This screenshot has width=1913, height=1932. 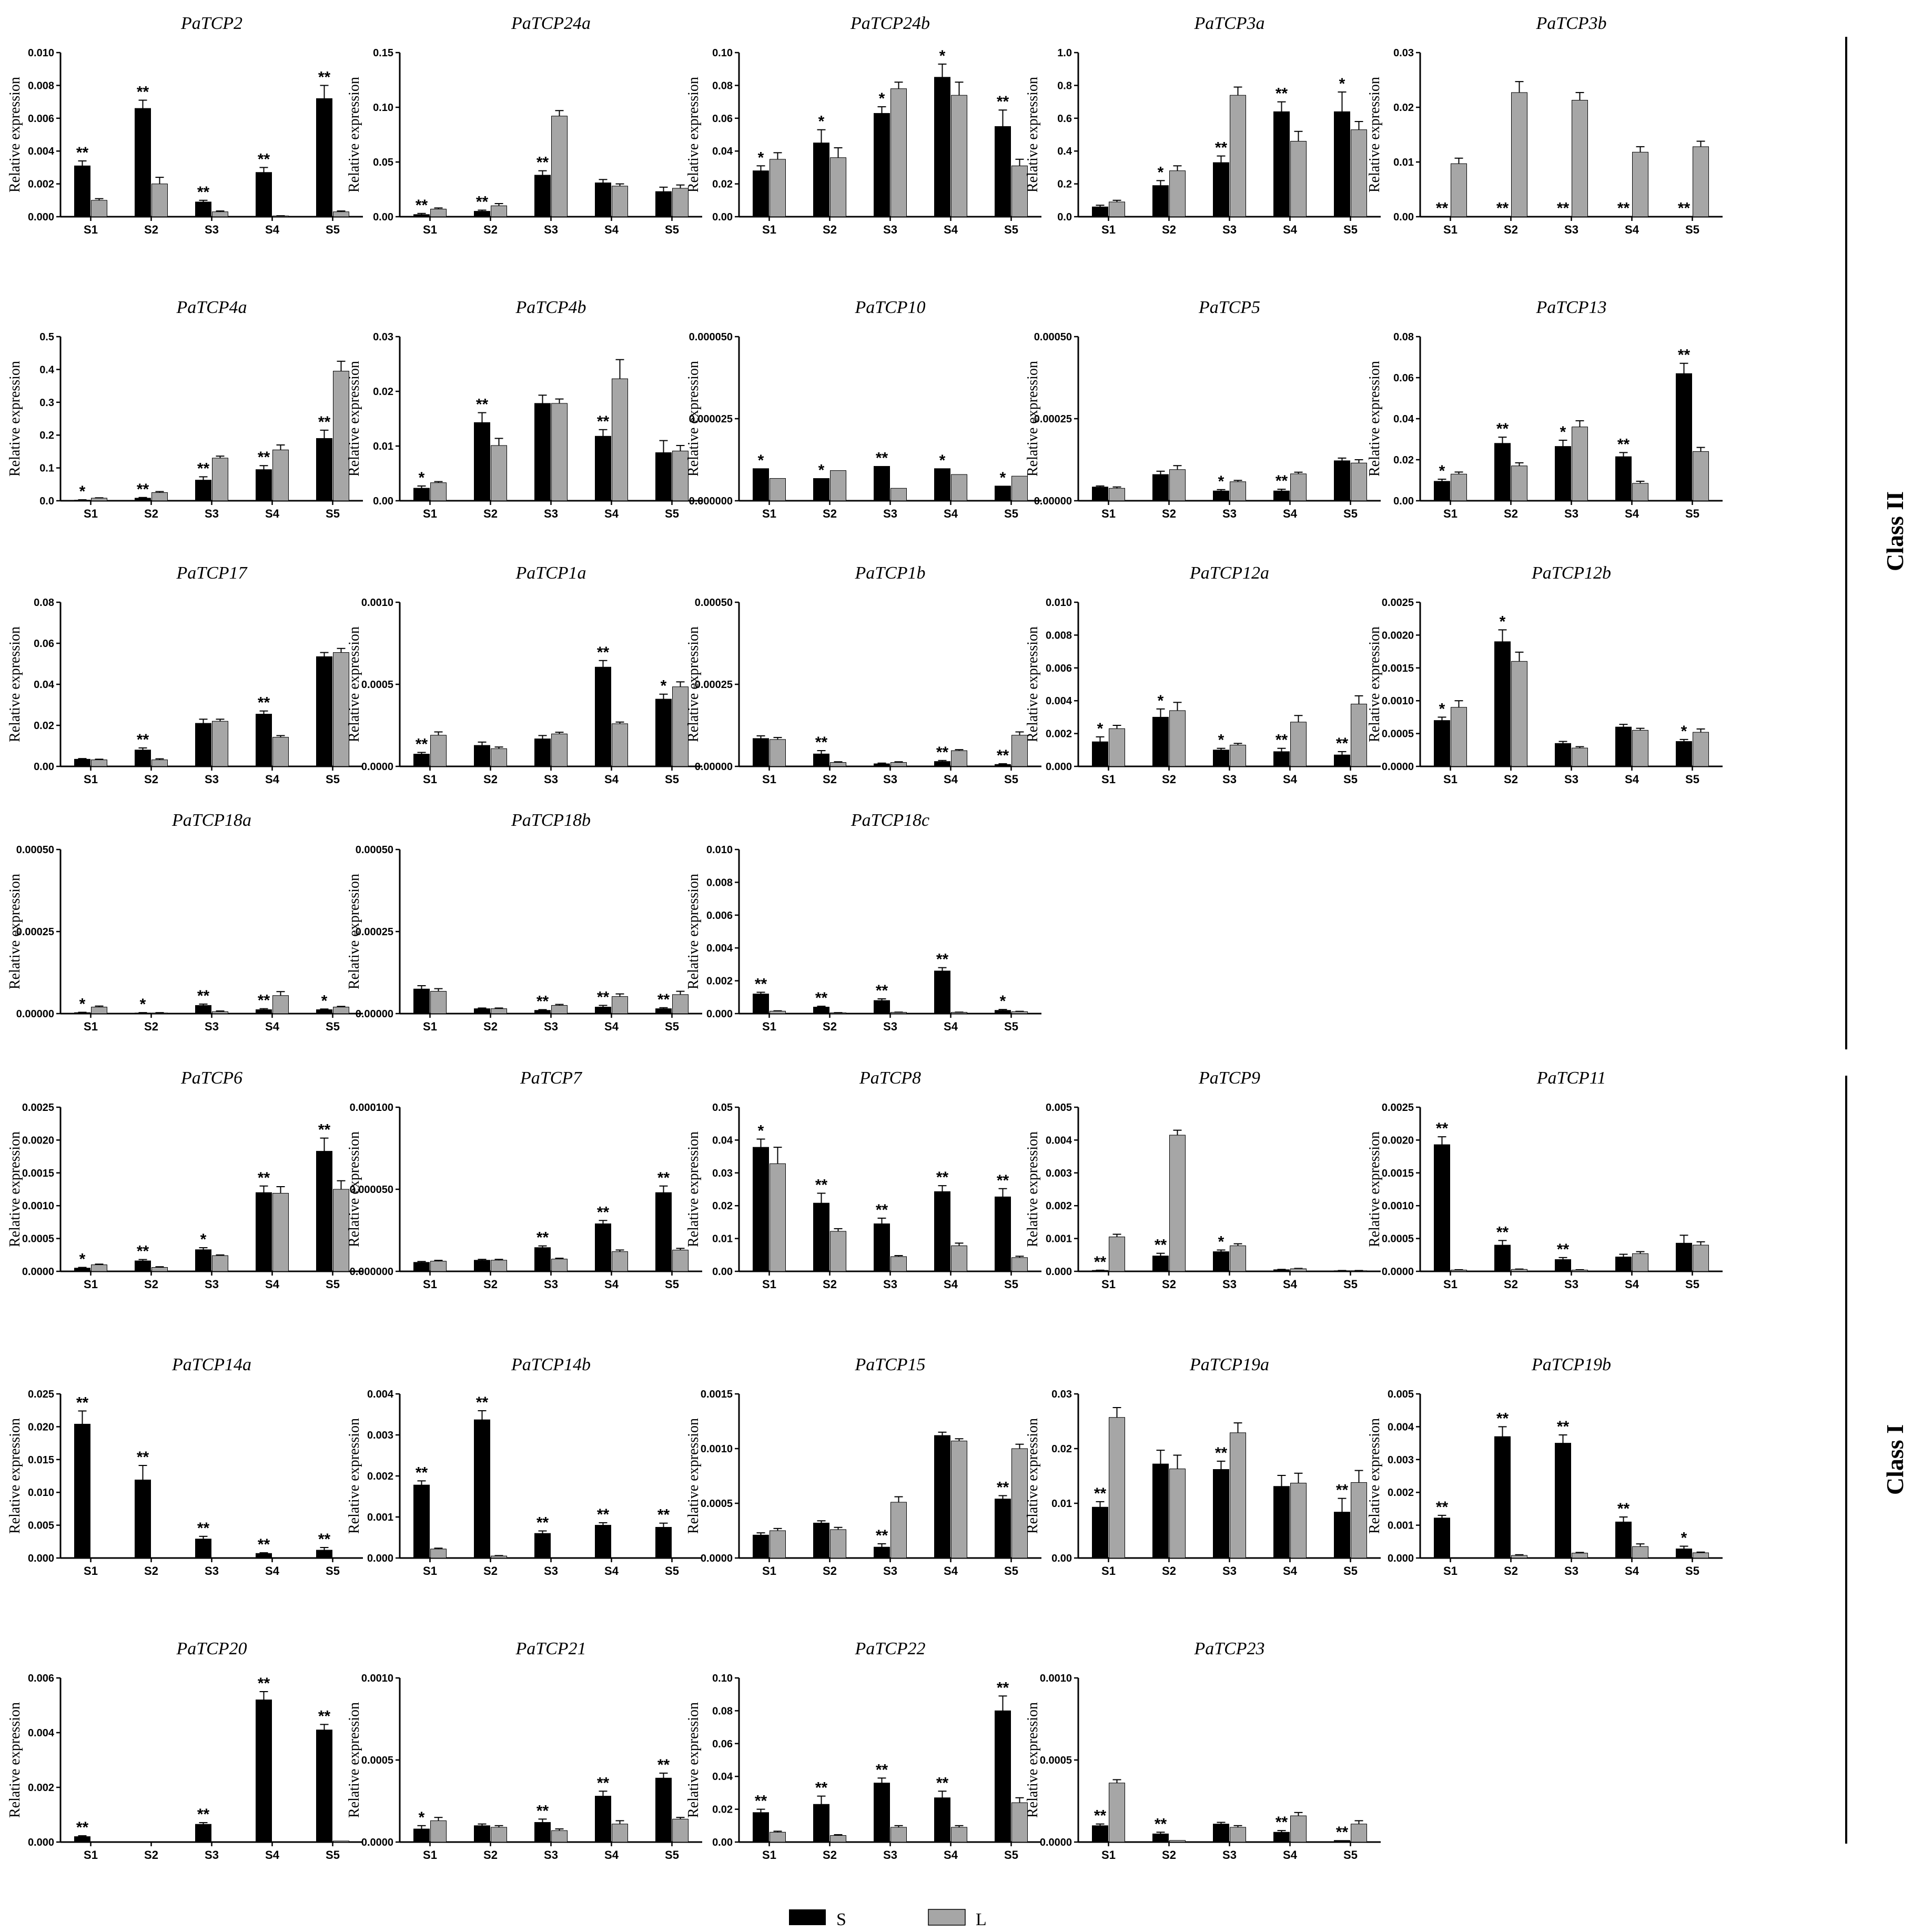 What do you see at coordinates (41, 1678) in the screenshot?
I see `y-tick-label: 0.006` at bounding box center [41, 1678].